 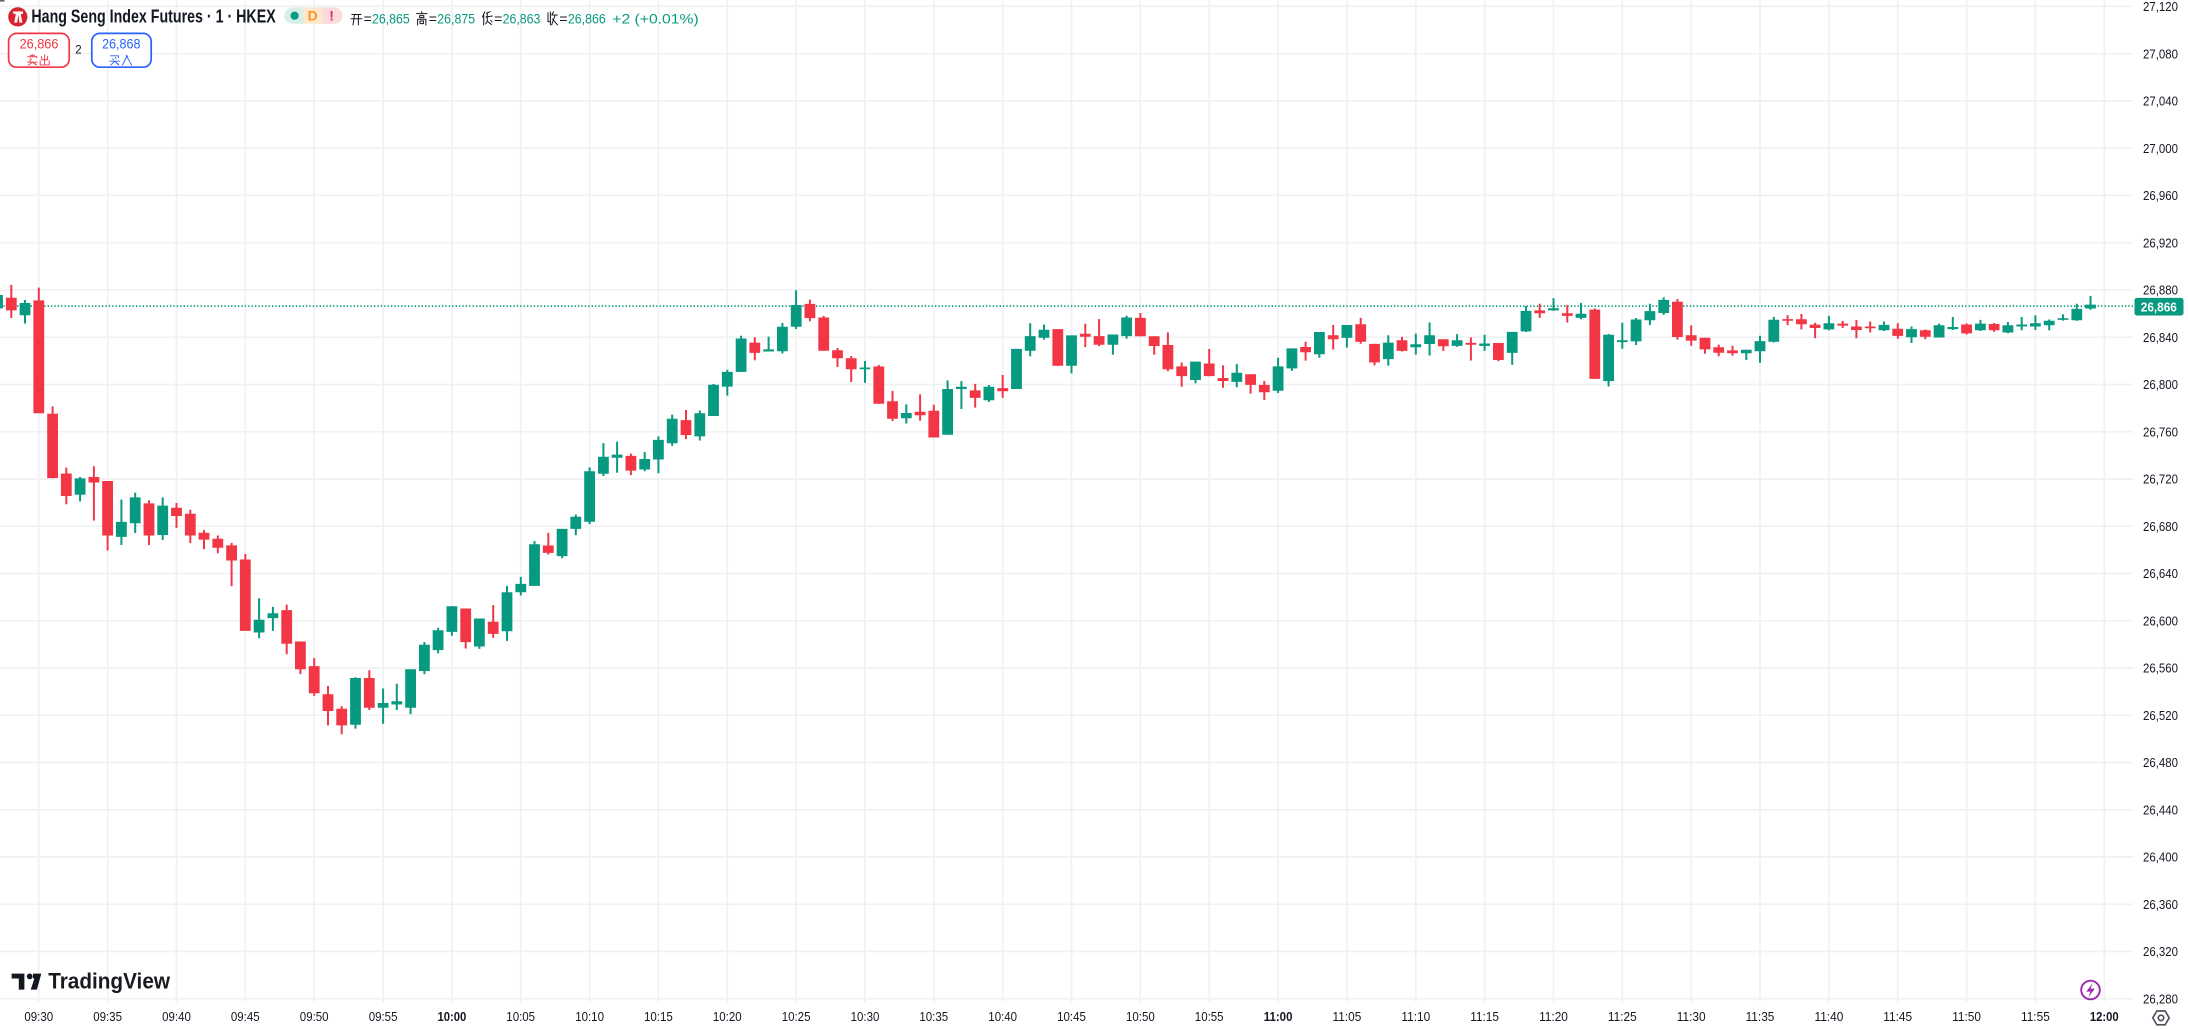 What do you see at coordinates (2160, 196) in the screenshot?
I see `svg-text: 26,960` at bounding box center [2160, 196].